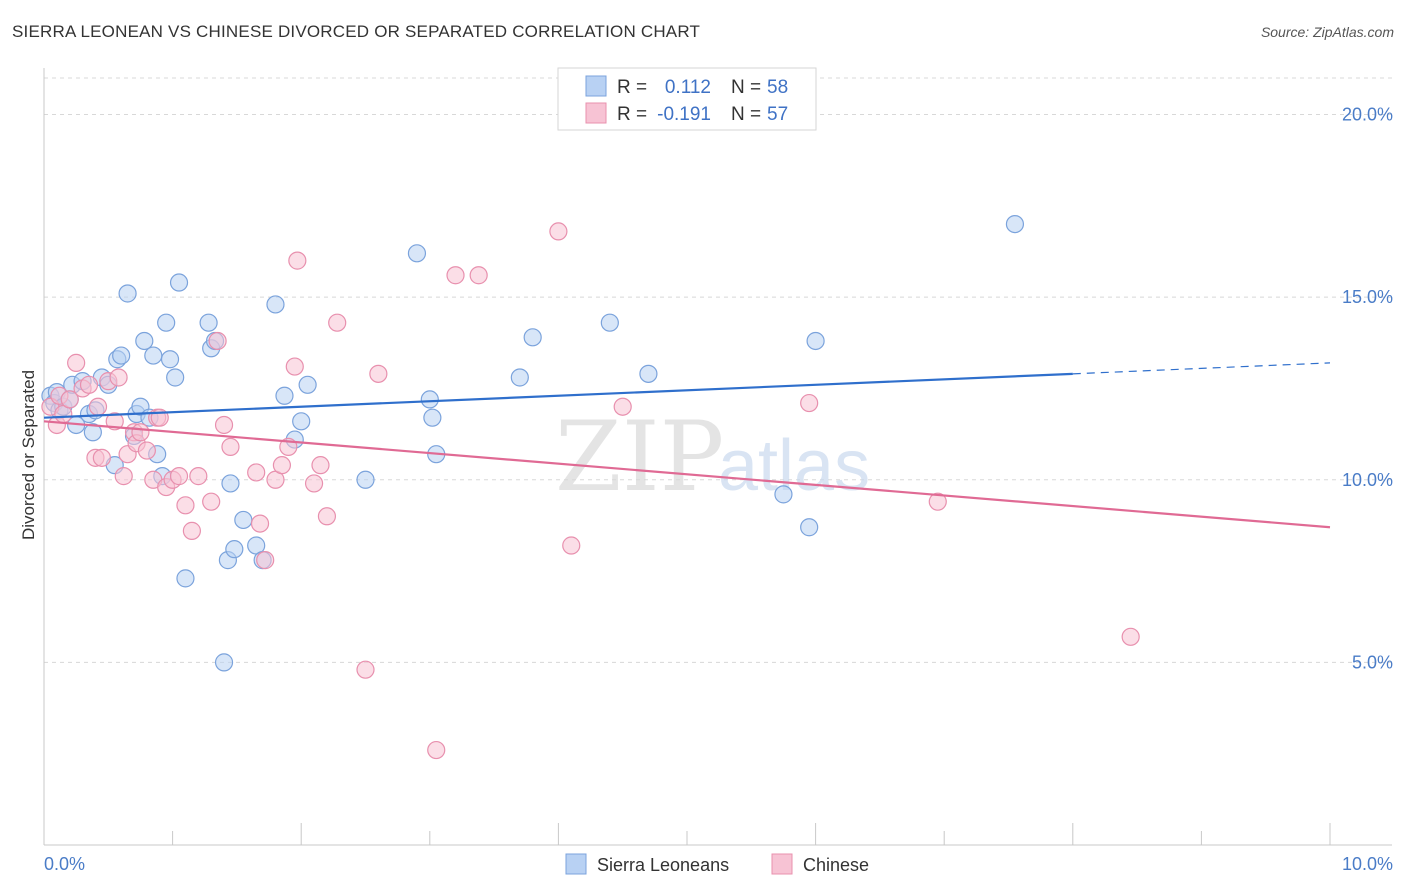  What do you see at coordinates (1327, 32) in the screenshot?
I see `source-label: Source: ZipAtlas.com` at bounding box center [1327, 32].